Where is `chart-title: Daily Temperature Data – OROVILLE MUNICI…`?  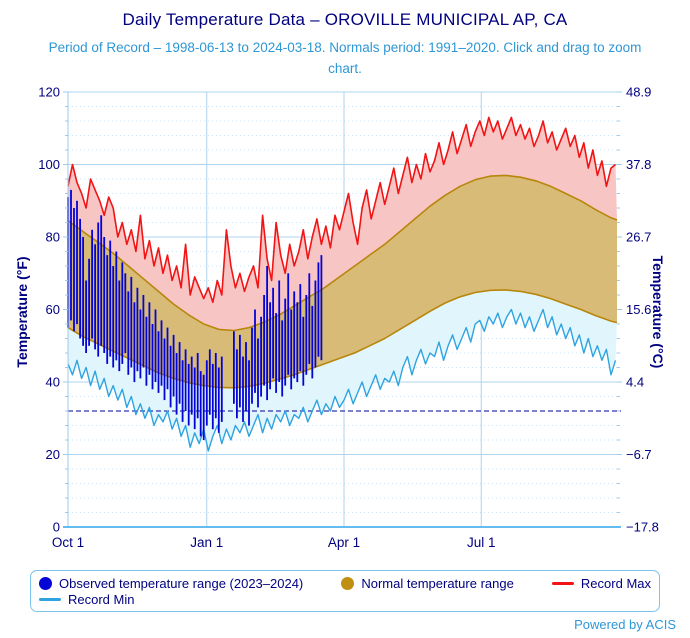 chart-title: Daily Temperature Data – OROVILLE MUNICI… is located at coordinates (345, 19).